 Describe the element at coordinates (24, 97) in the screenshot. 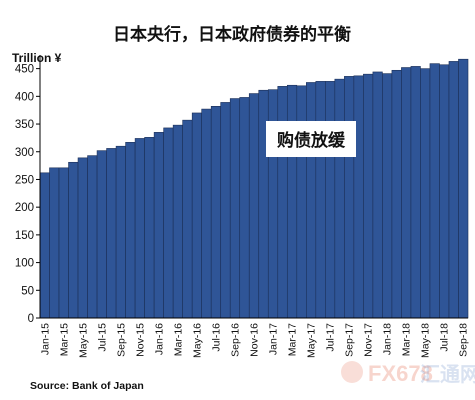

I see `y-tick-label-400: 400` at that location.